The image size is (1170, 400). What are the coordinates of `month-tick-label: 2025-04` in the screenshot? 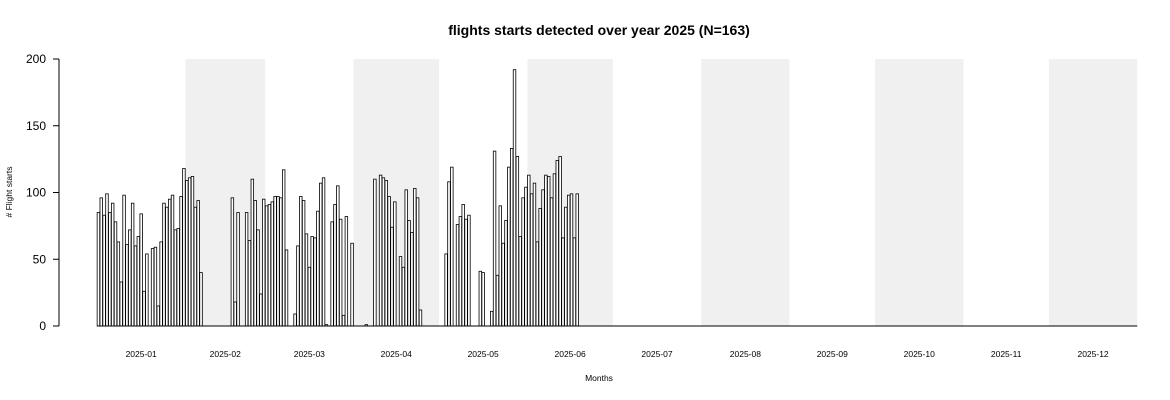 It's located at (396, 354).